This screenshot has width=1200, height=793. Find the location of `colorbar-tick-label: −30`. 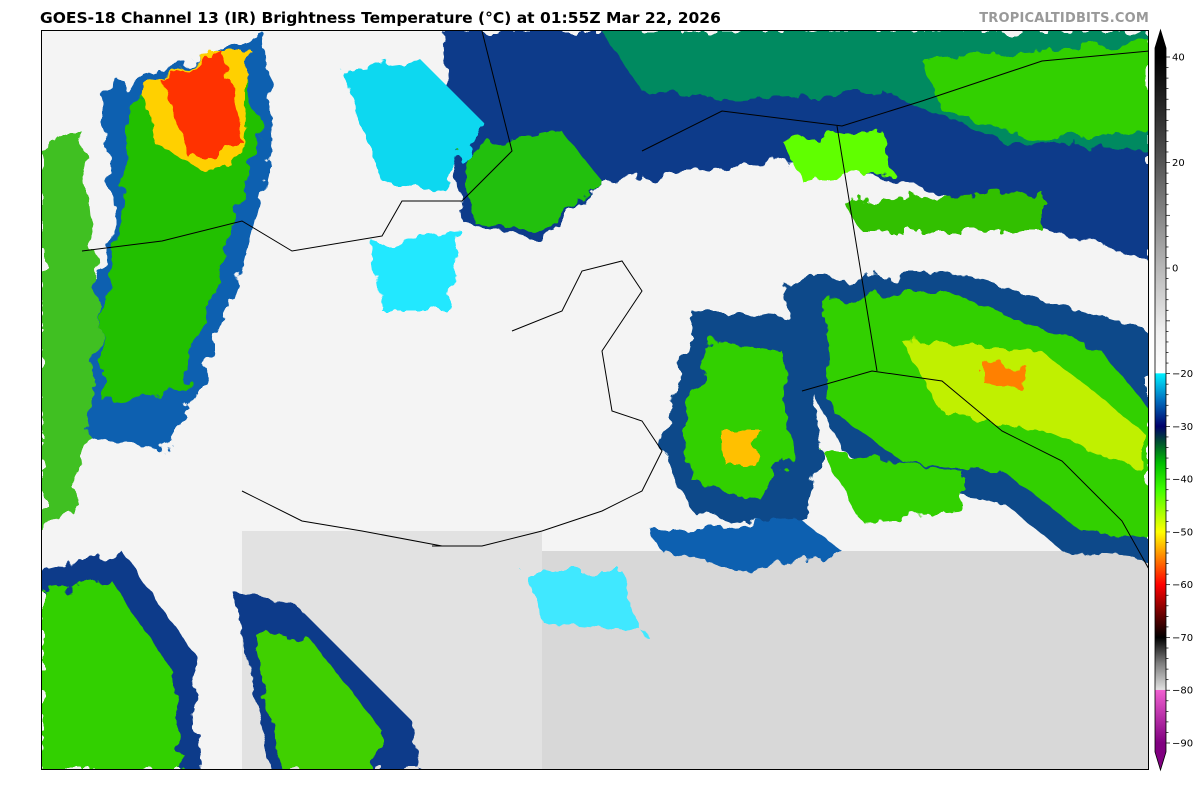

colorbar-tick-label: −30 is located at coordinates (1182, 427).